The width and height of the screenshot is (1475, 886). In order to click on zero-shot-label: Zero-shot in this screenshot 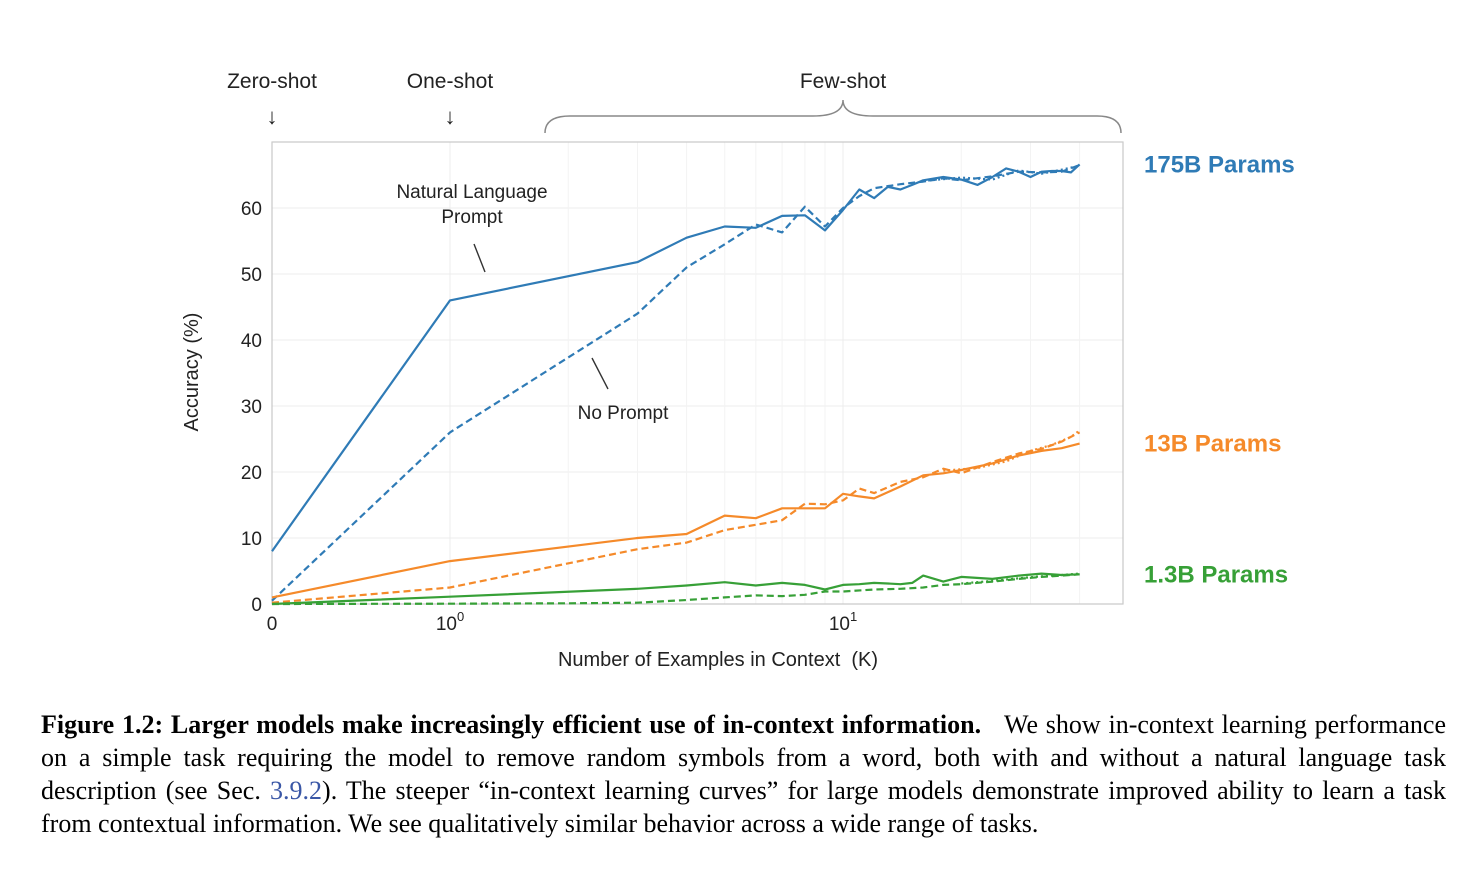, I will do `click(272, 81)`.